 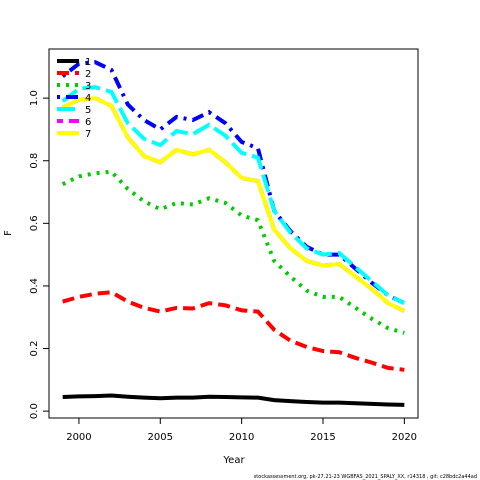 What do you see at coordinates (88, 134) in the screenshot?
I see `legend-label: 7` at bounding box center [88, 134].